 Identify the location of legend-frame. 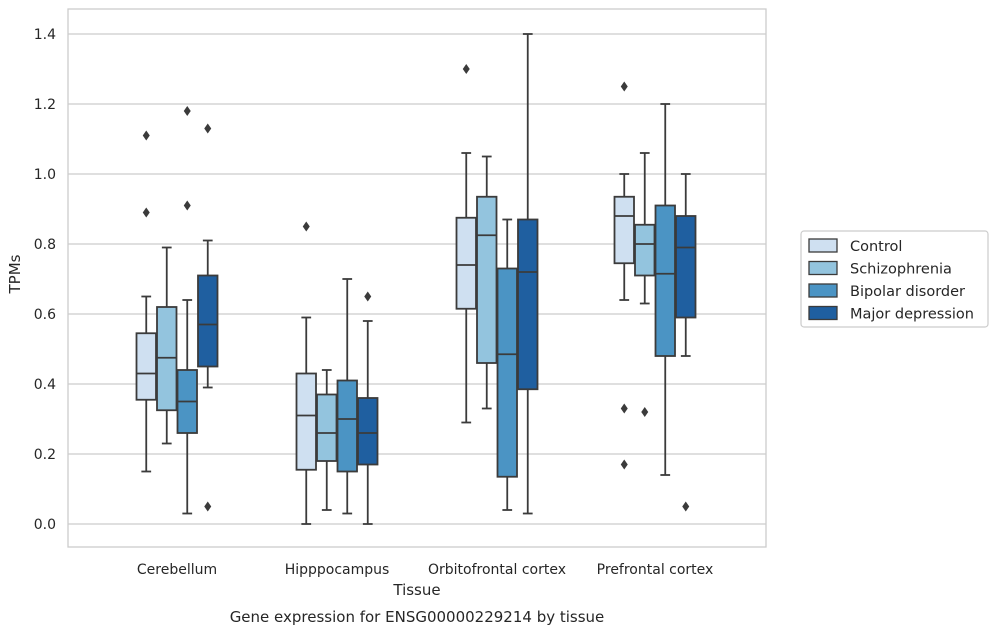
(894, 279).